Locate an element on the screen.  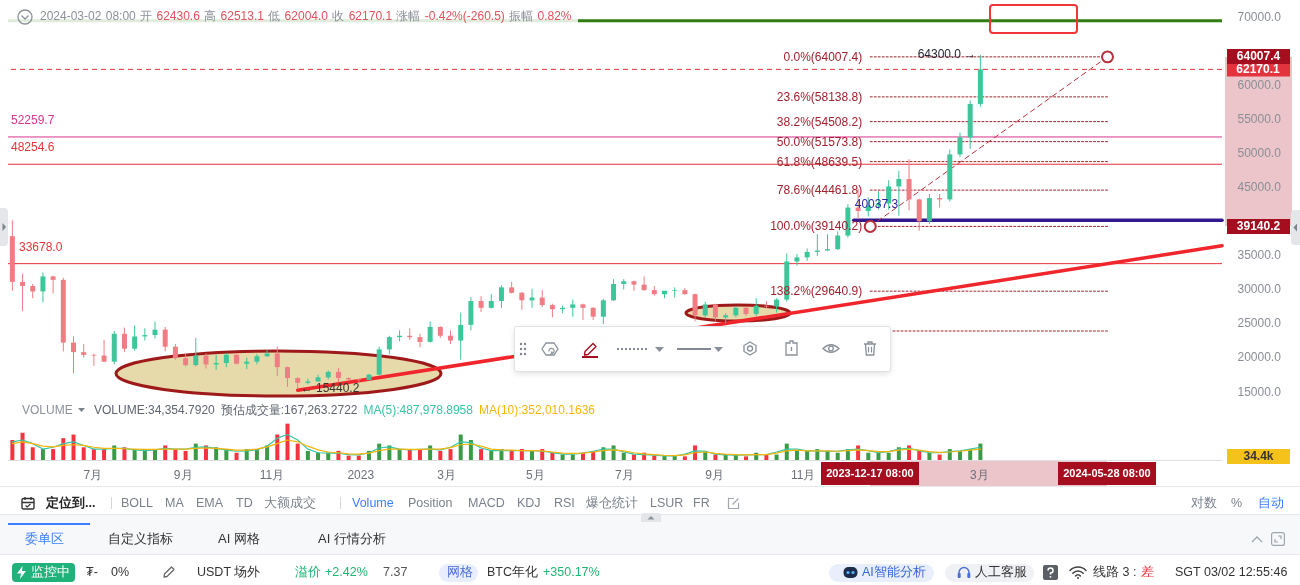
text: 自定义指标 is located at coordinates (140, 539).